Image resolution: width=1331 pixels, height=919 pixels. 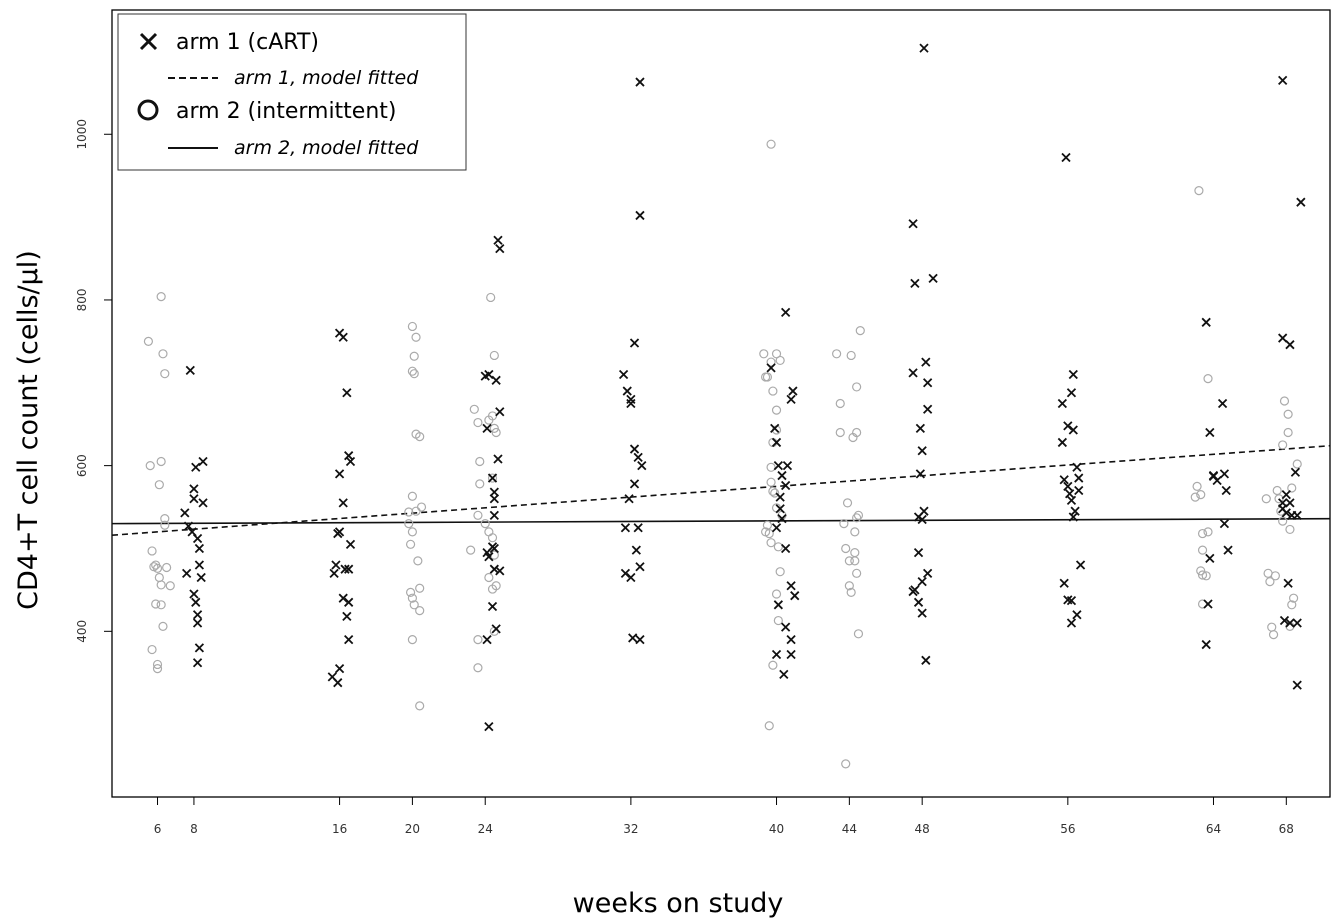 I want to click on fitted-line-arm1, so click(x=721, y=490).